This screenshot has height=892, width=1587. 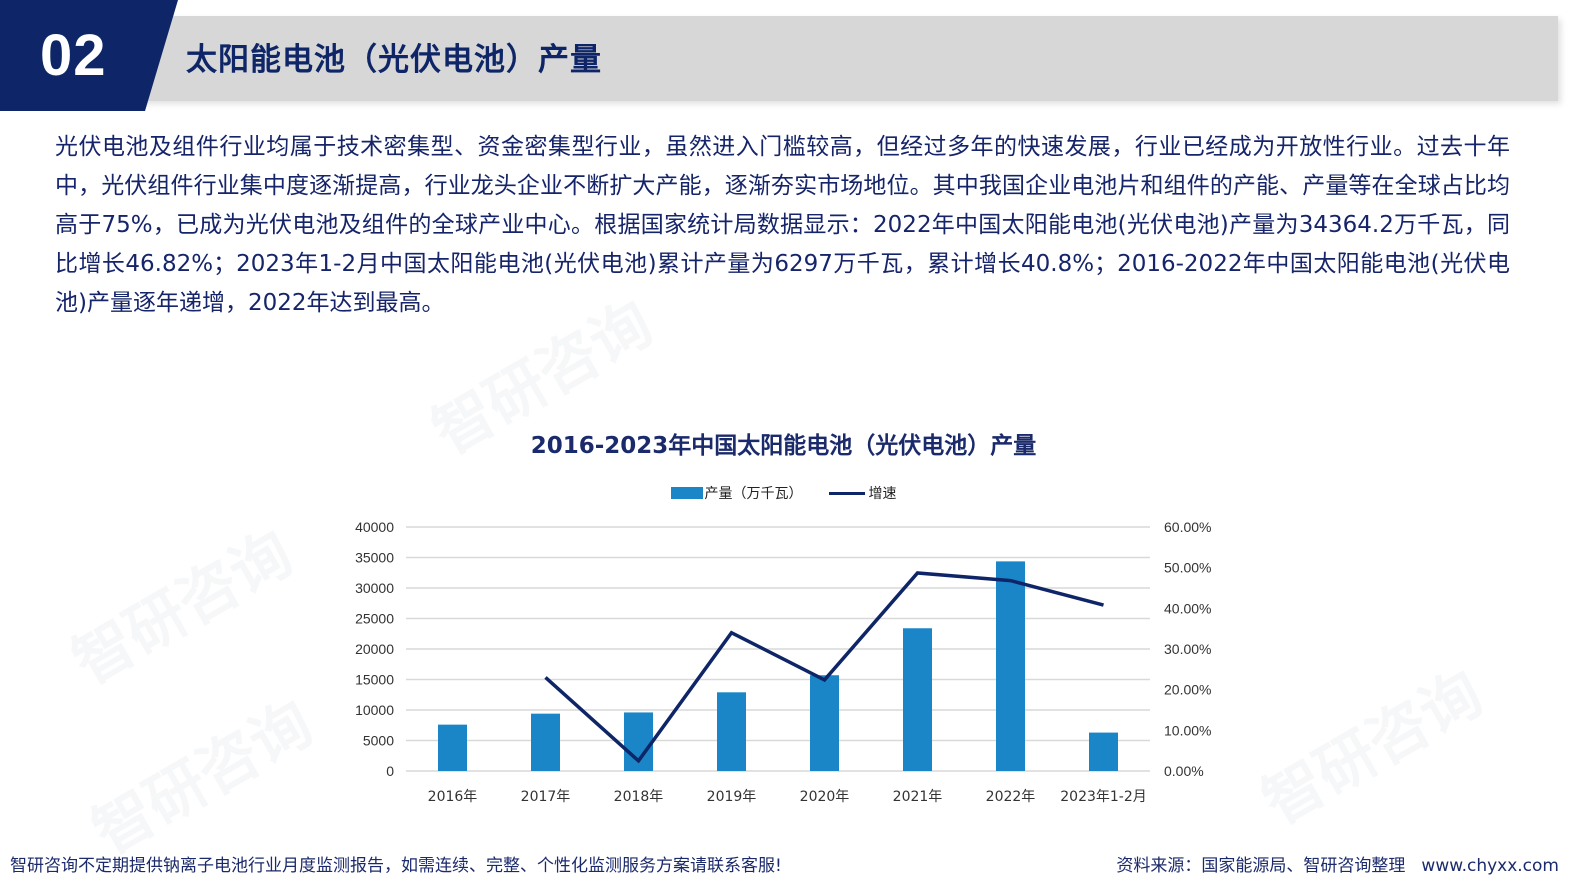 I want to click on section-number: 02, so click(x=73, y=55).